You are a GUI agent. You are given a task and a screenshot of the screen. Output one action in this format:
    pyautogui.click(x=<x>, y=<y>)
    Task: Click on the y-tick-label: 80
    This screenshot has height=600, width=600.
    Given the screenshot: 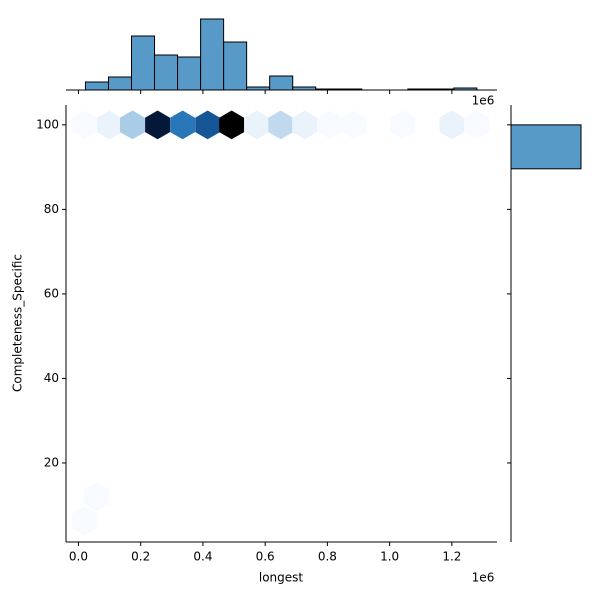 What is the action you would take?
    pyautogui.click(x=51, y=209)
    